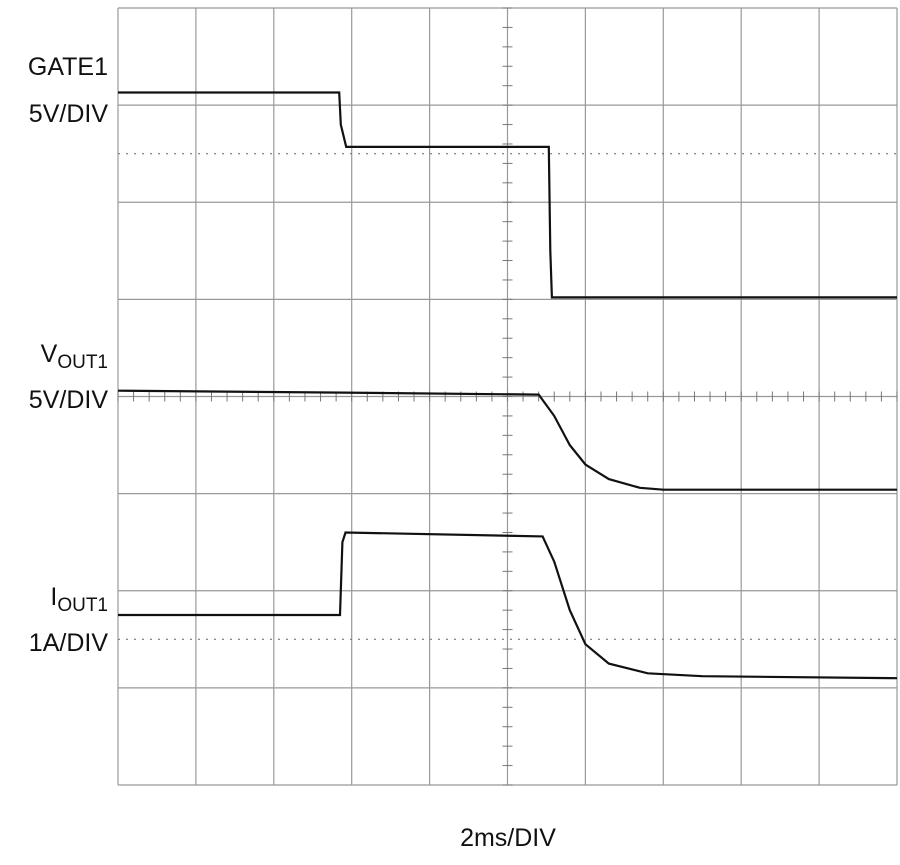 Image resolution: width=900 pixels, height=865 pixels. Describe the element at coordinates (69, 643) in the screenshot. I see `channel-scale: 1A/DIV` at that location.